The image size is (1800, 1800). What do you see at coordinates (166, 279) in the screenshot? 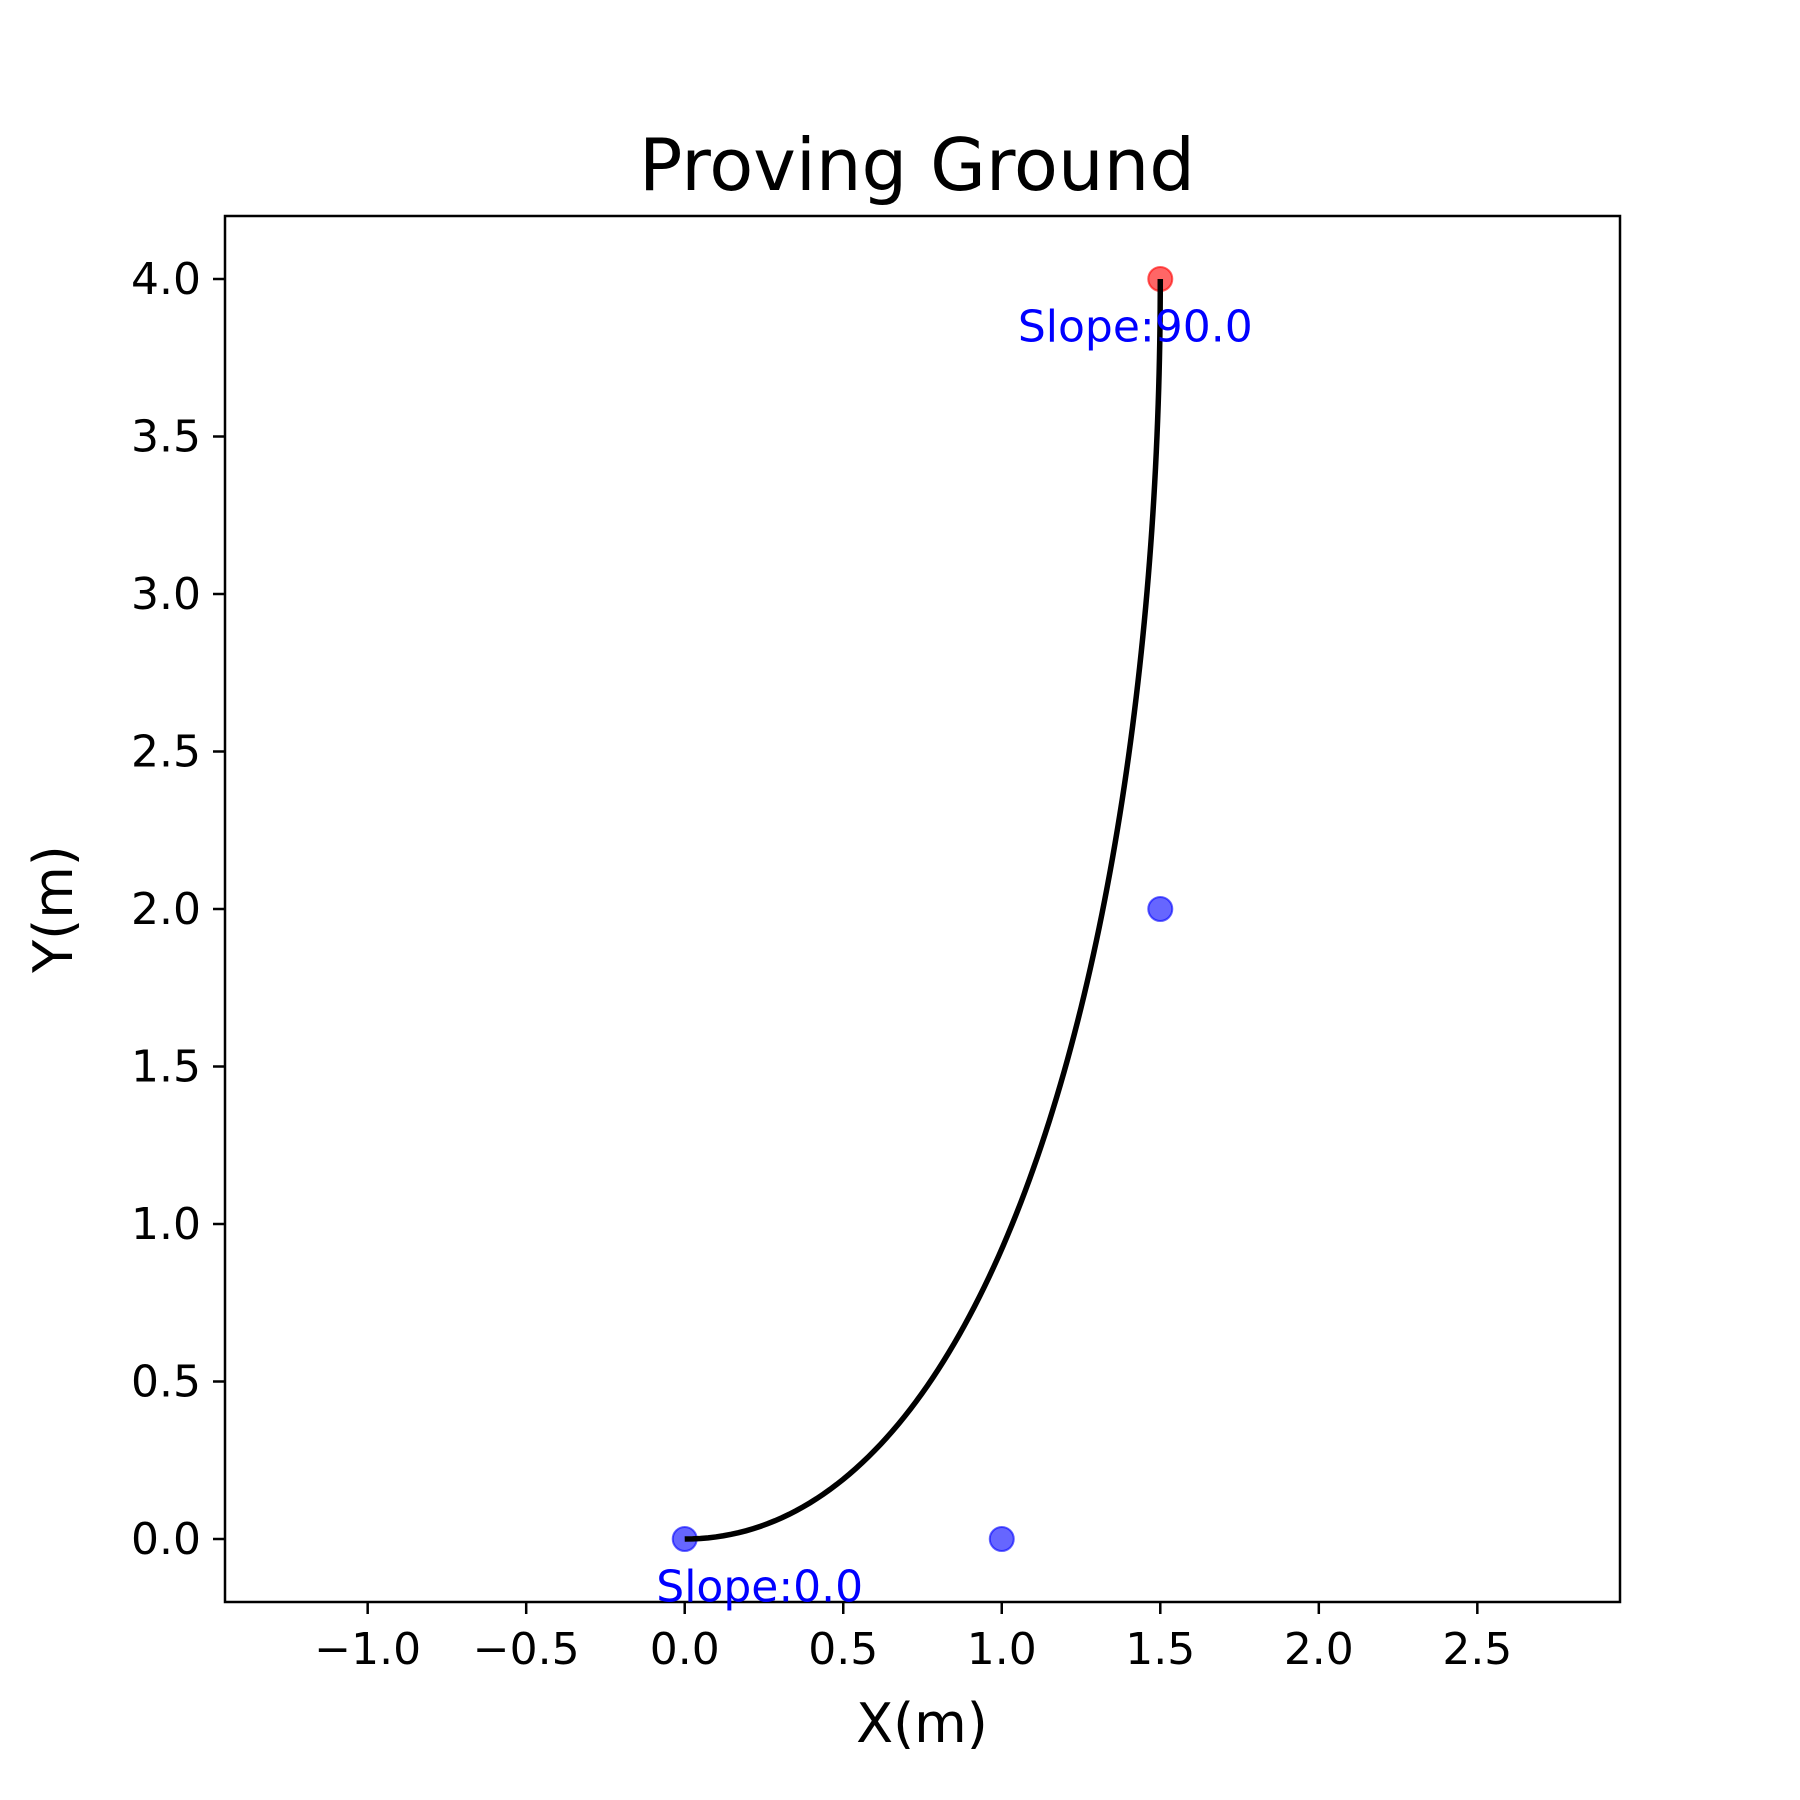
I see `y-tick-label: 4.0` at bounding box center [166, 279].